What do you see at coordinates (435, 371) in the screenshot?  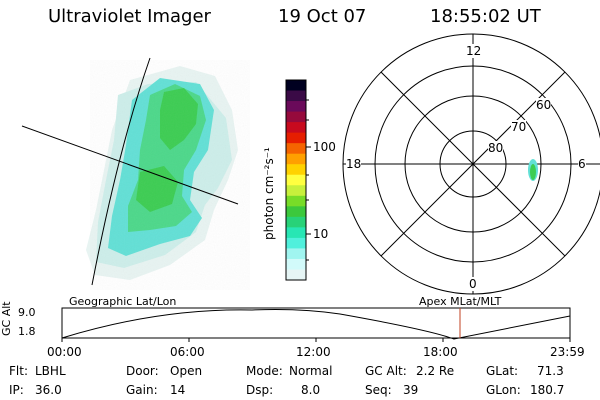 I see `gcalt-value: 2.2 Re` at bounding box center [435, 371].